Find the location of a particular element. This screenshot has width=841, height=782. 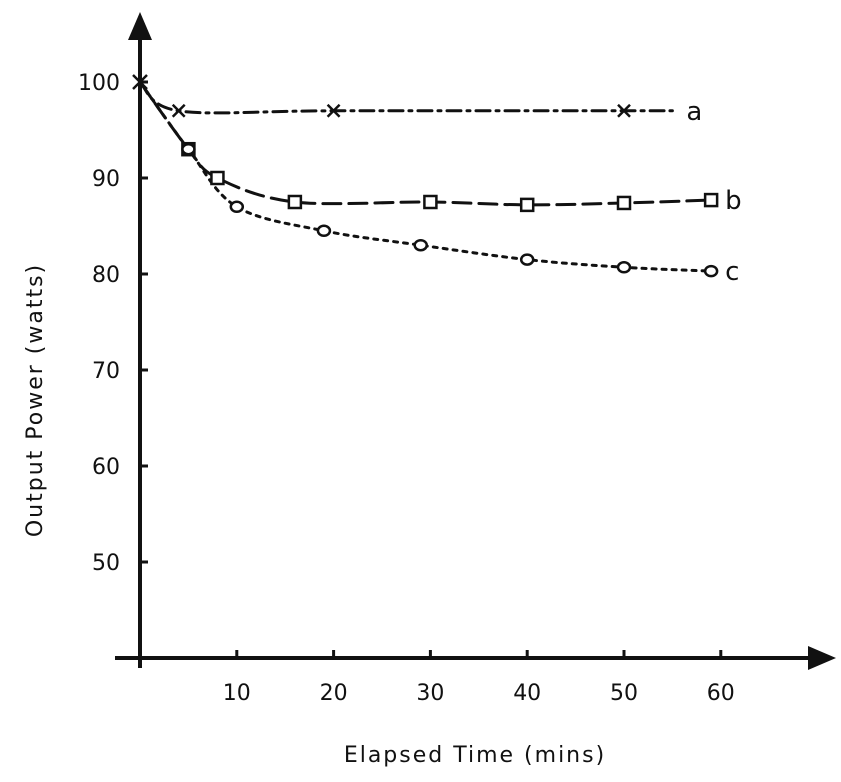

x-axis-title: Elapsed Time (mins) is located at coordinates (475, 755).